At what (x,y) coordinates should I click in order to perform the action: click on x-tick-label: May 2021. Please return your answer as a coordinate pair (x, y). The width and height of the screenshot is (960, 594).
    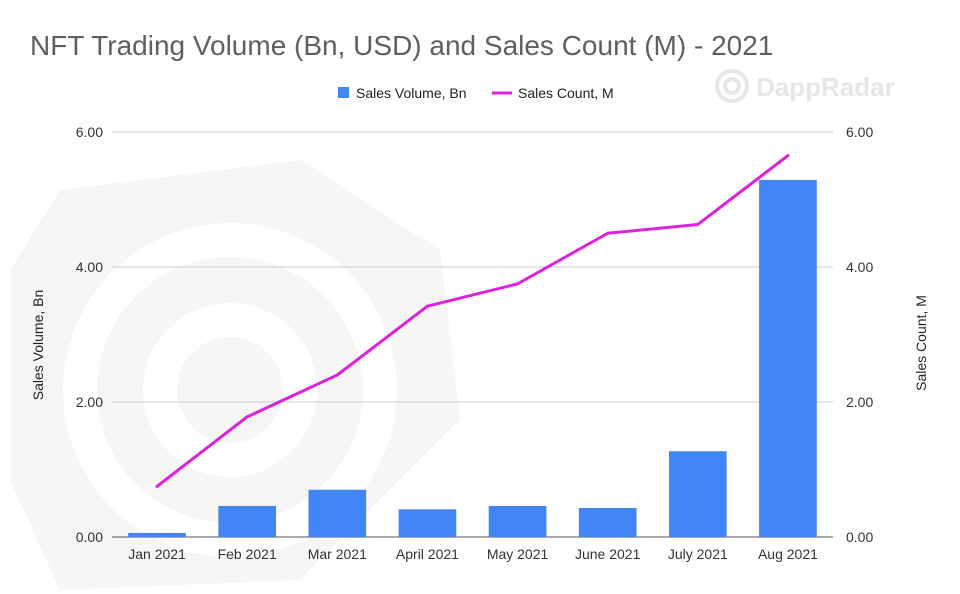
    Looking at the image, I should click on (518, 554).